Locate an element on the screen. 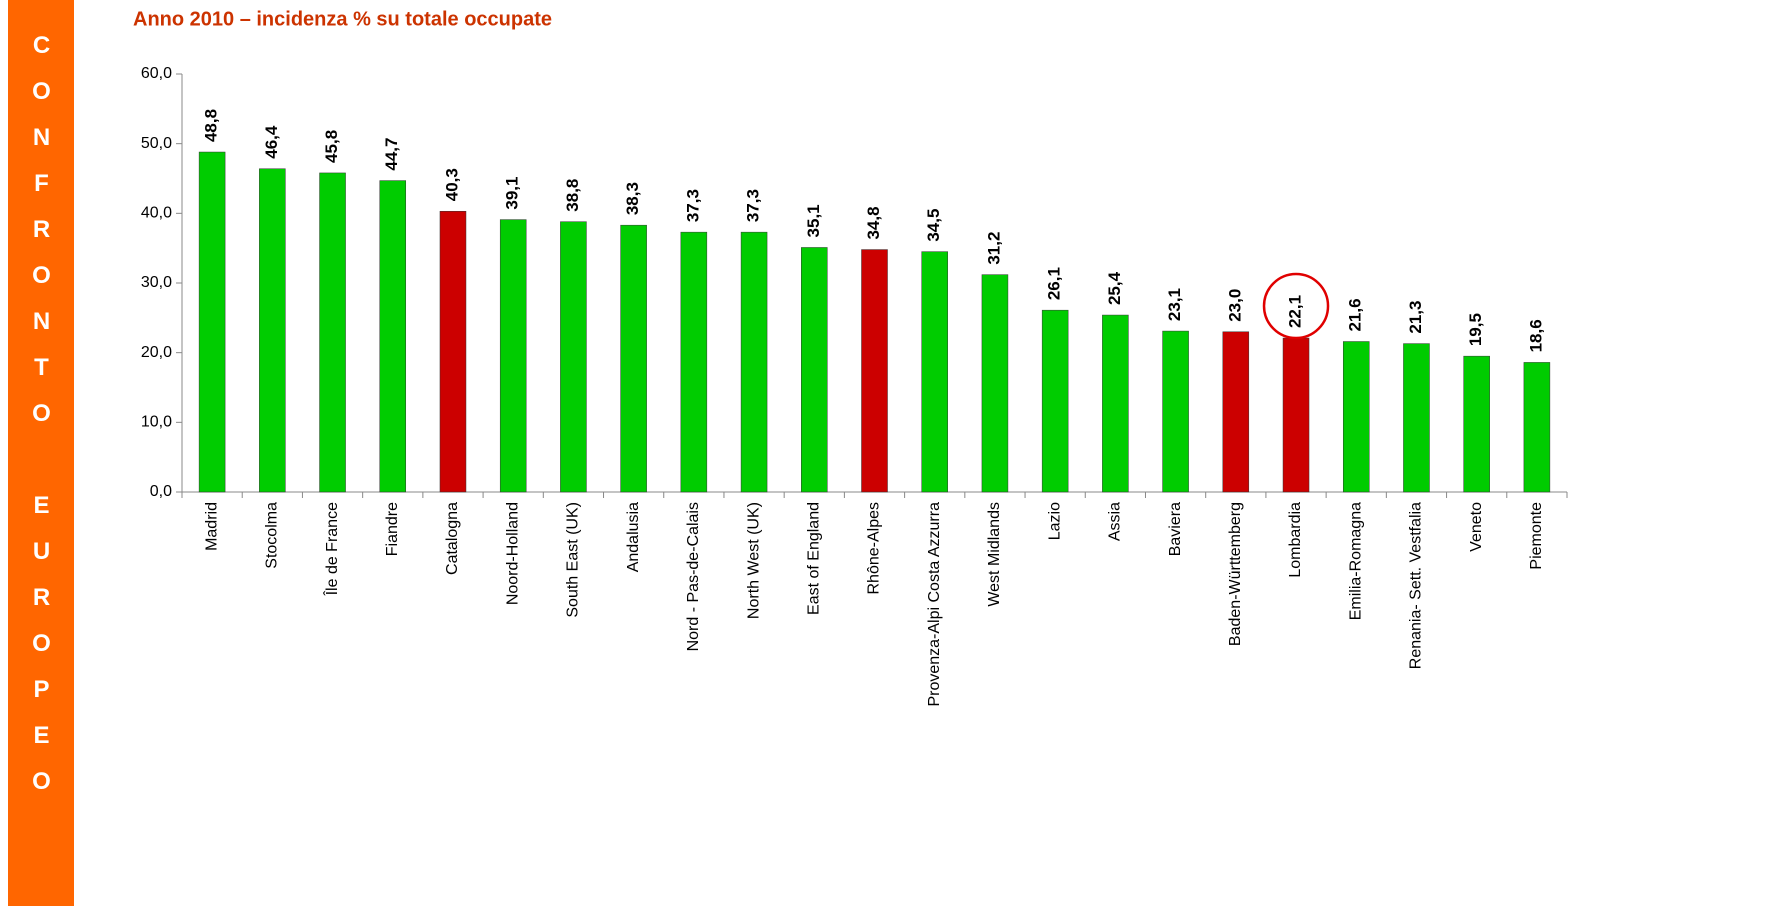 This screenshot has width=1767, height=906. x-tick-label: Madrid is located at coordinates (211, 526).